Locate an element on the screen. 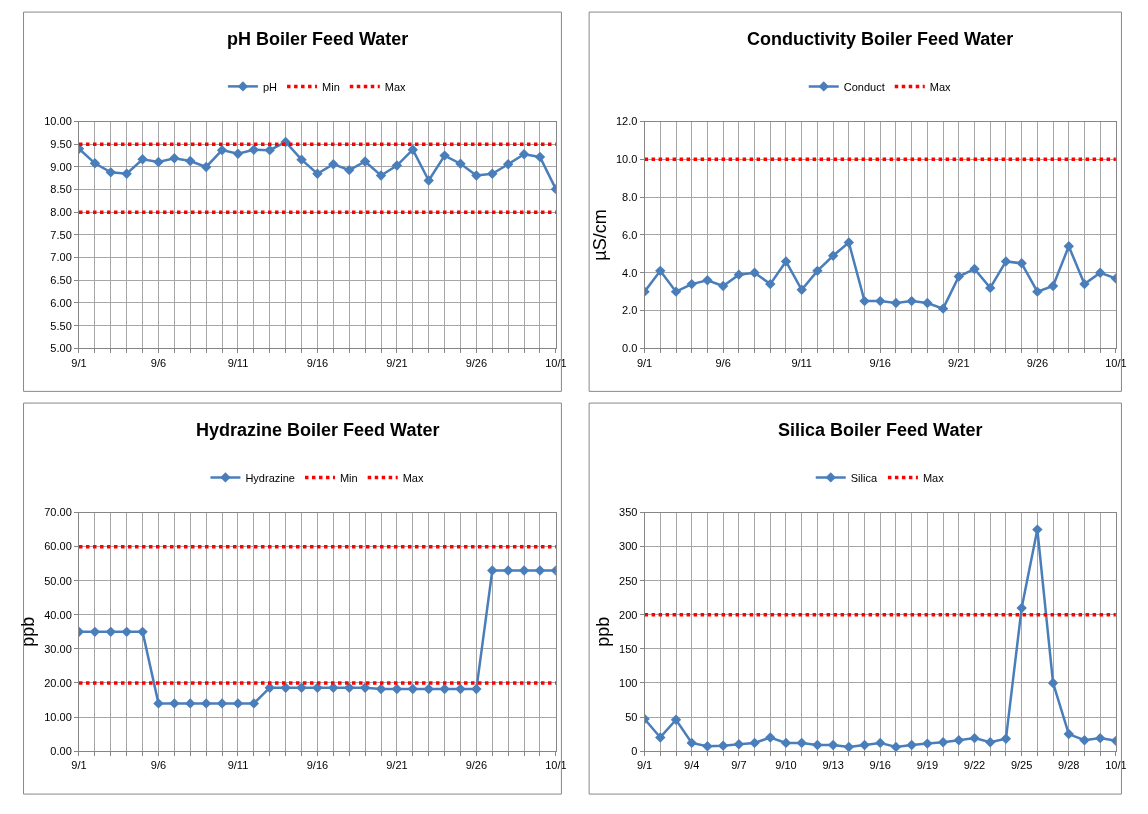  chart-title: Silica Boiler Feed Water is located at coordinates (880, 430).